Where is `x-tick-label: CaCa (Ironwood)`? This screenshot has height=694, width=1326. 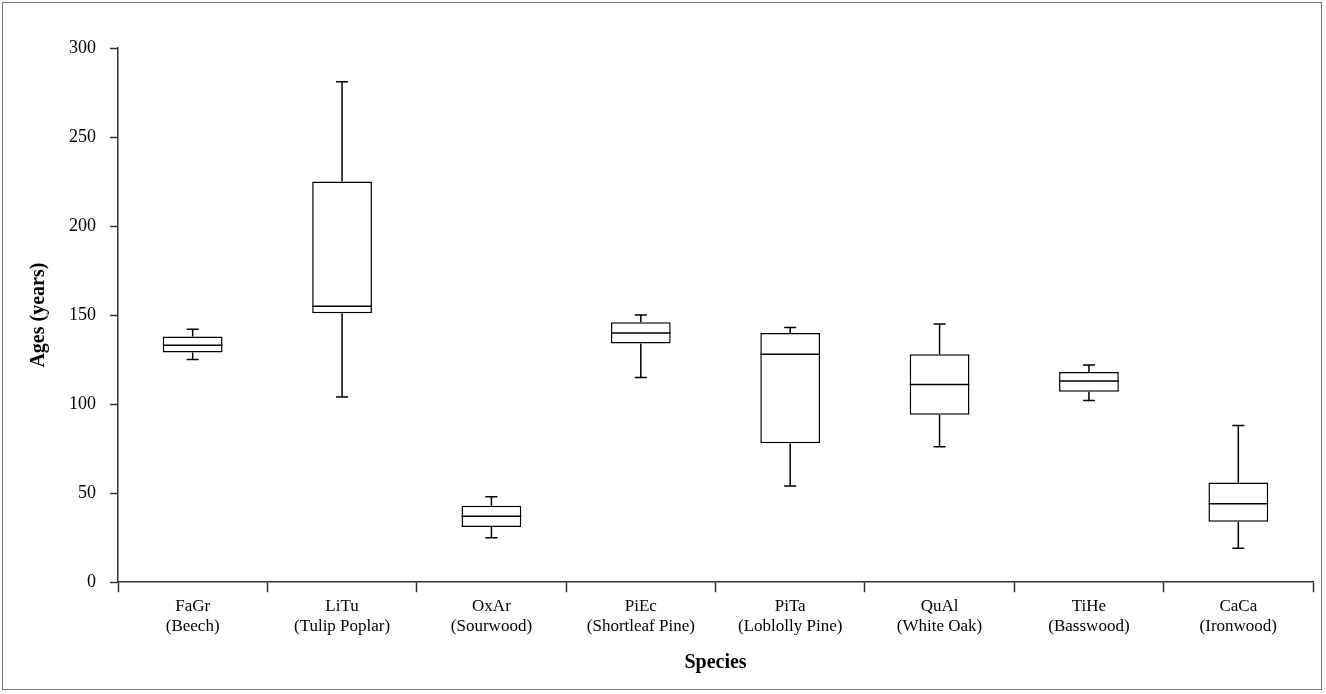 x-tick-label: CaCa (Ironwood) is located at coordinates (1238, 615).